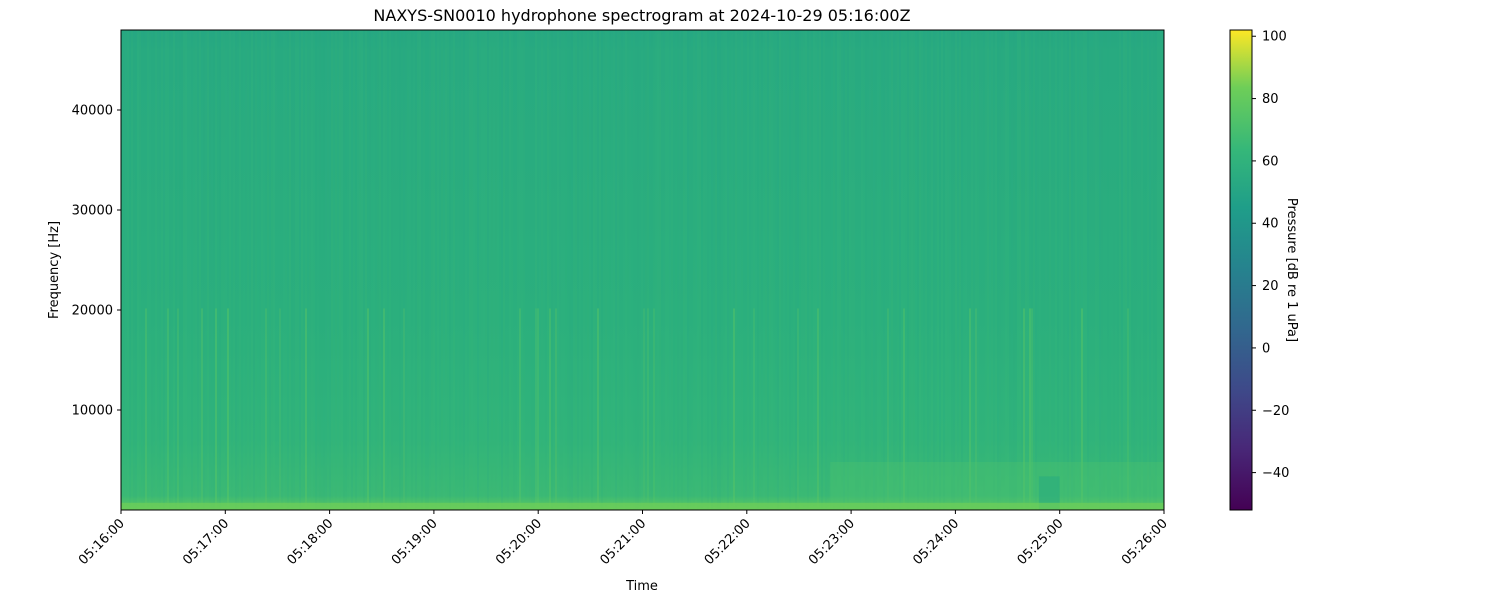  Describe the element at coordinates (936, 542) in the screenshot. I see `x-tick-label: 05:24:00` at that location.